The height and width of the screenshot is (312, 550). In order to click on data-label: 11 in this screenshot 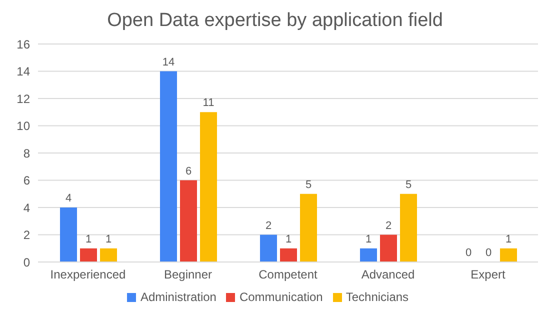, I will do `click(208, 103)`.